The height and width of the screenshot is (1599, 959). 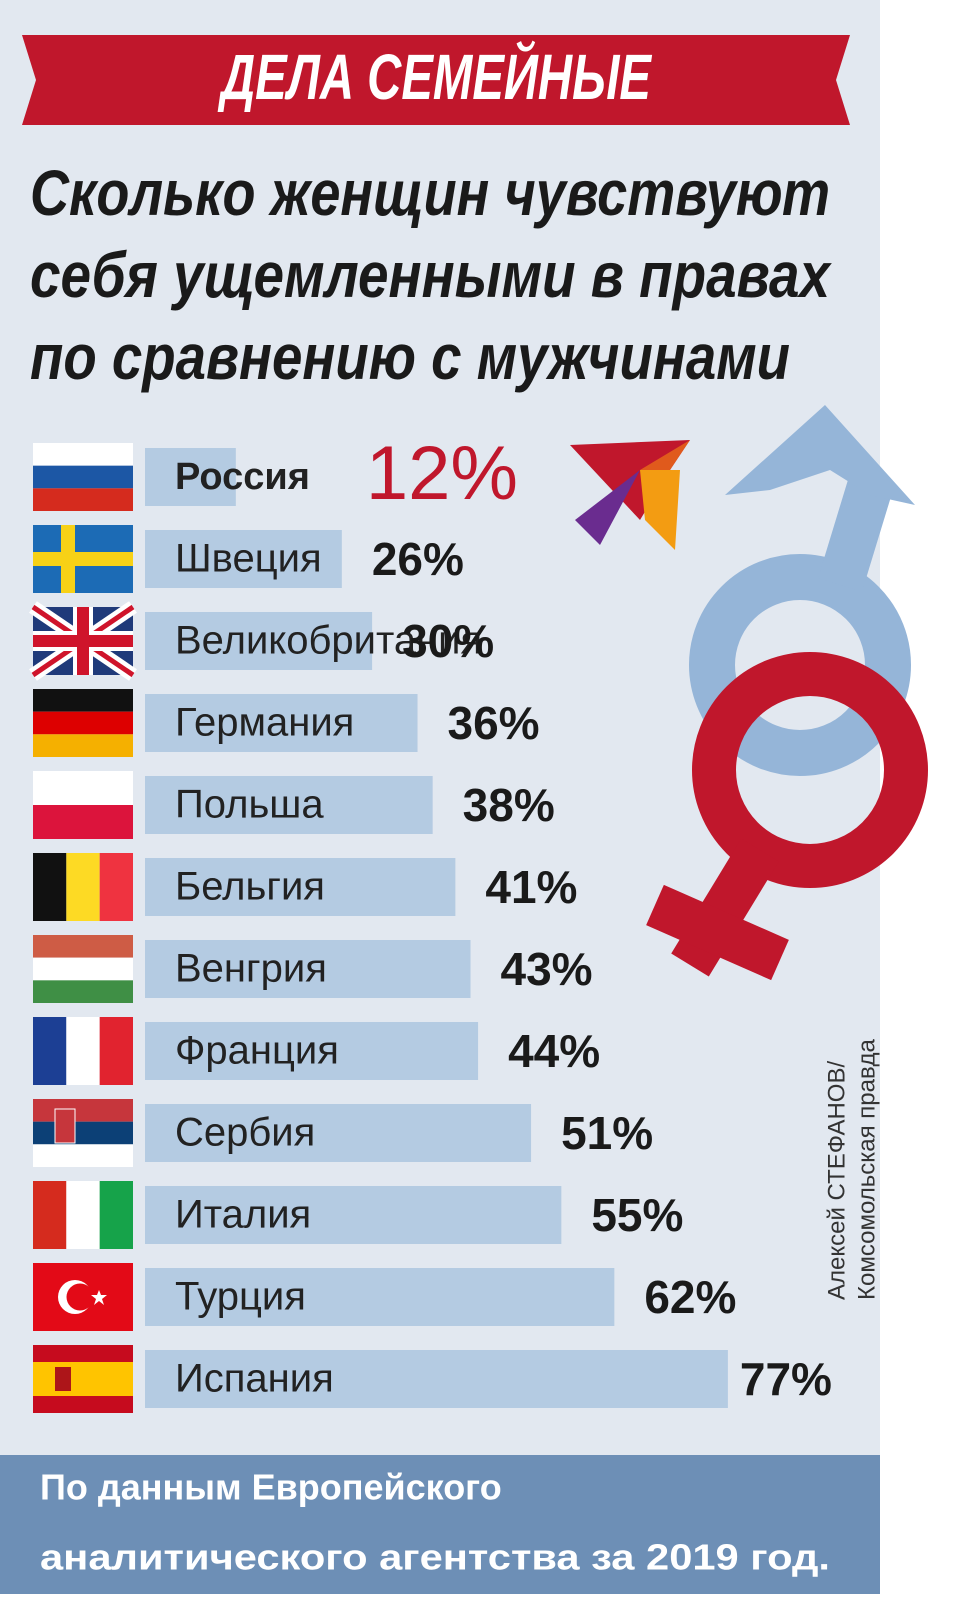 What do you see at coordinates (531, 887) in the screenshot?
I see `value-label: 41%` at bounding box center [531, 887].